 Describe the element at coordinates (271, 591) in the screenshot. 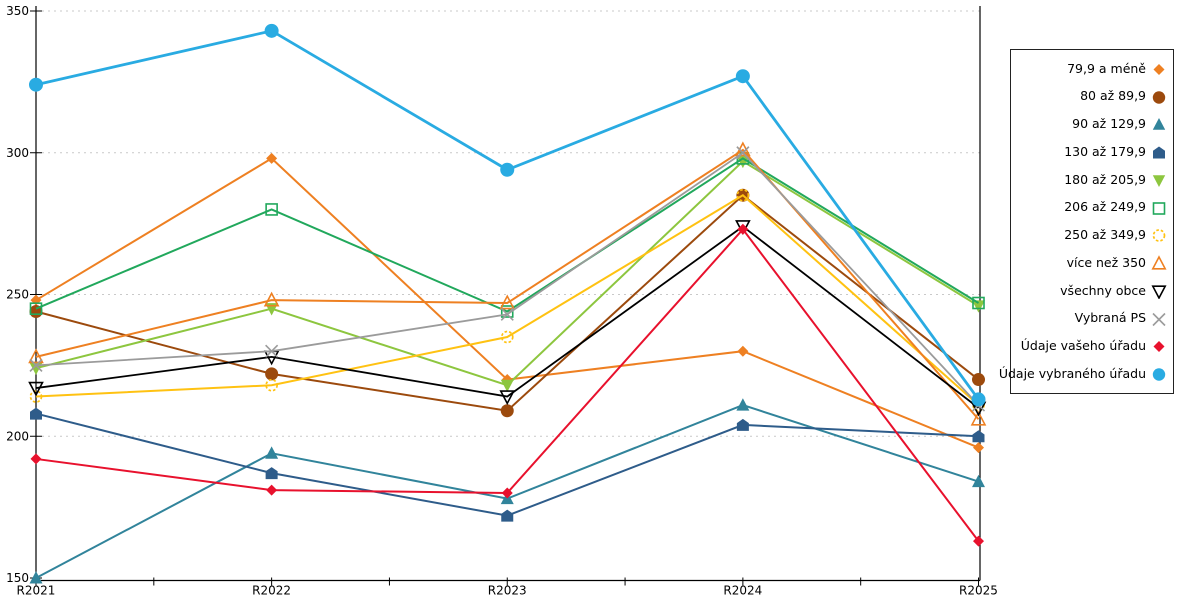

I see `x-tick-label: R2022` at that location.